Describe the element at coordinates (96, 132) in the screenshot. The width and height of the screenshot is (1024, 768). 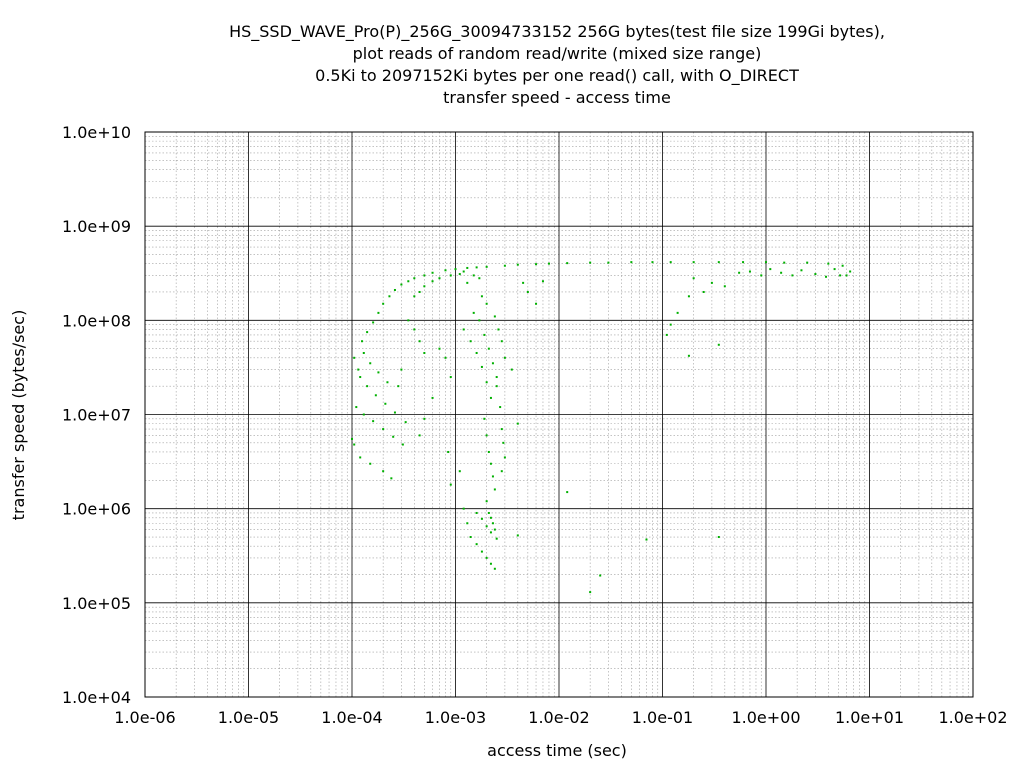
I see `y-tick-label: 1.0e+10` at that location.